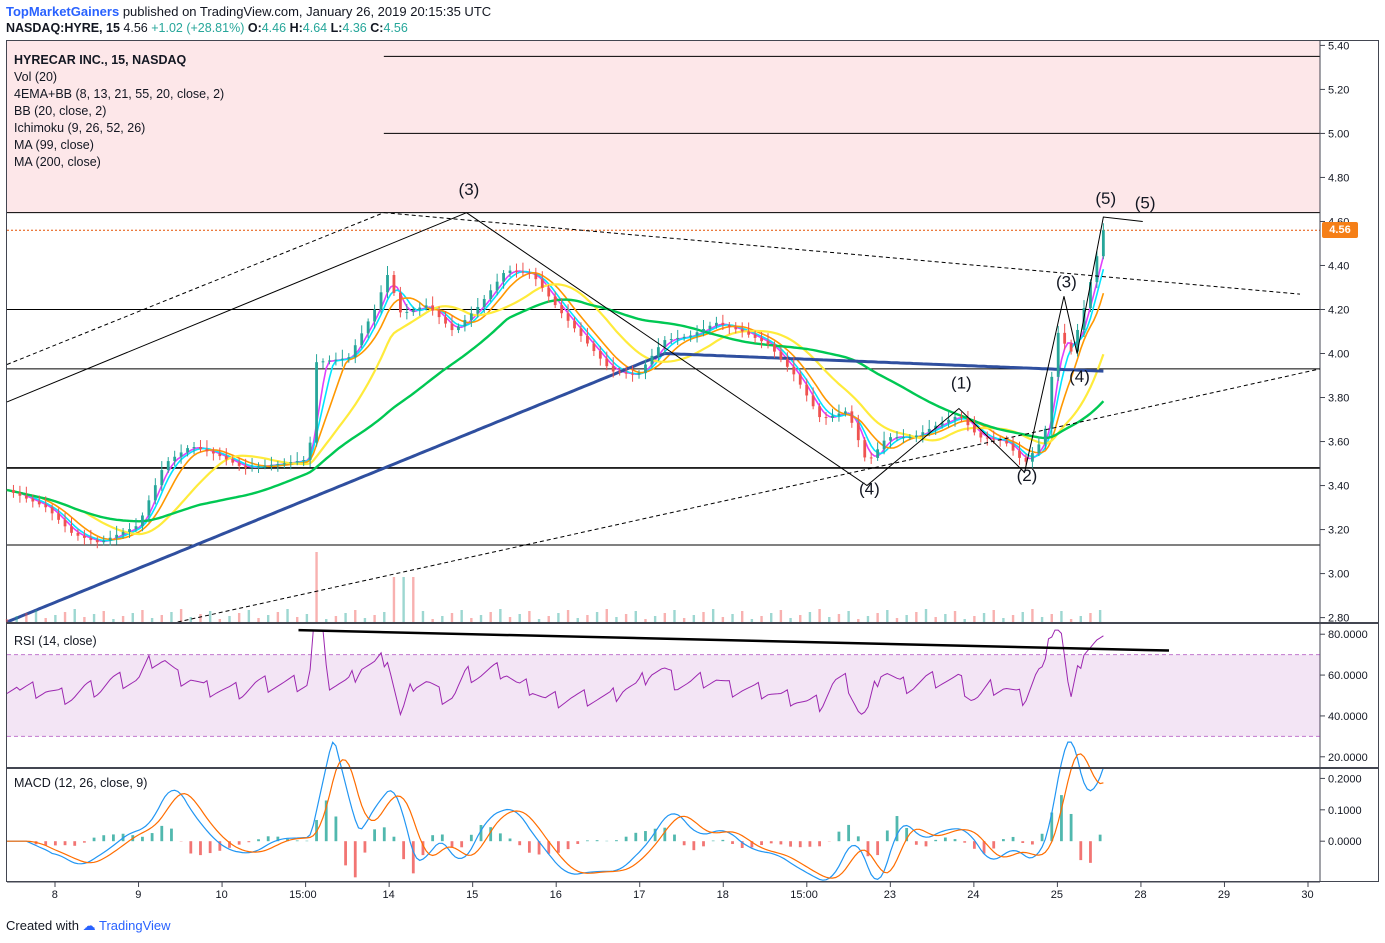 This screenshot has width=1385, height=943. Describe the element at coordinates (55, 641) in the screenshot. I see `rsi-label: RSI (14, close)` at that location.